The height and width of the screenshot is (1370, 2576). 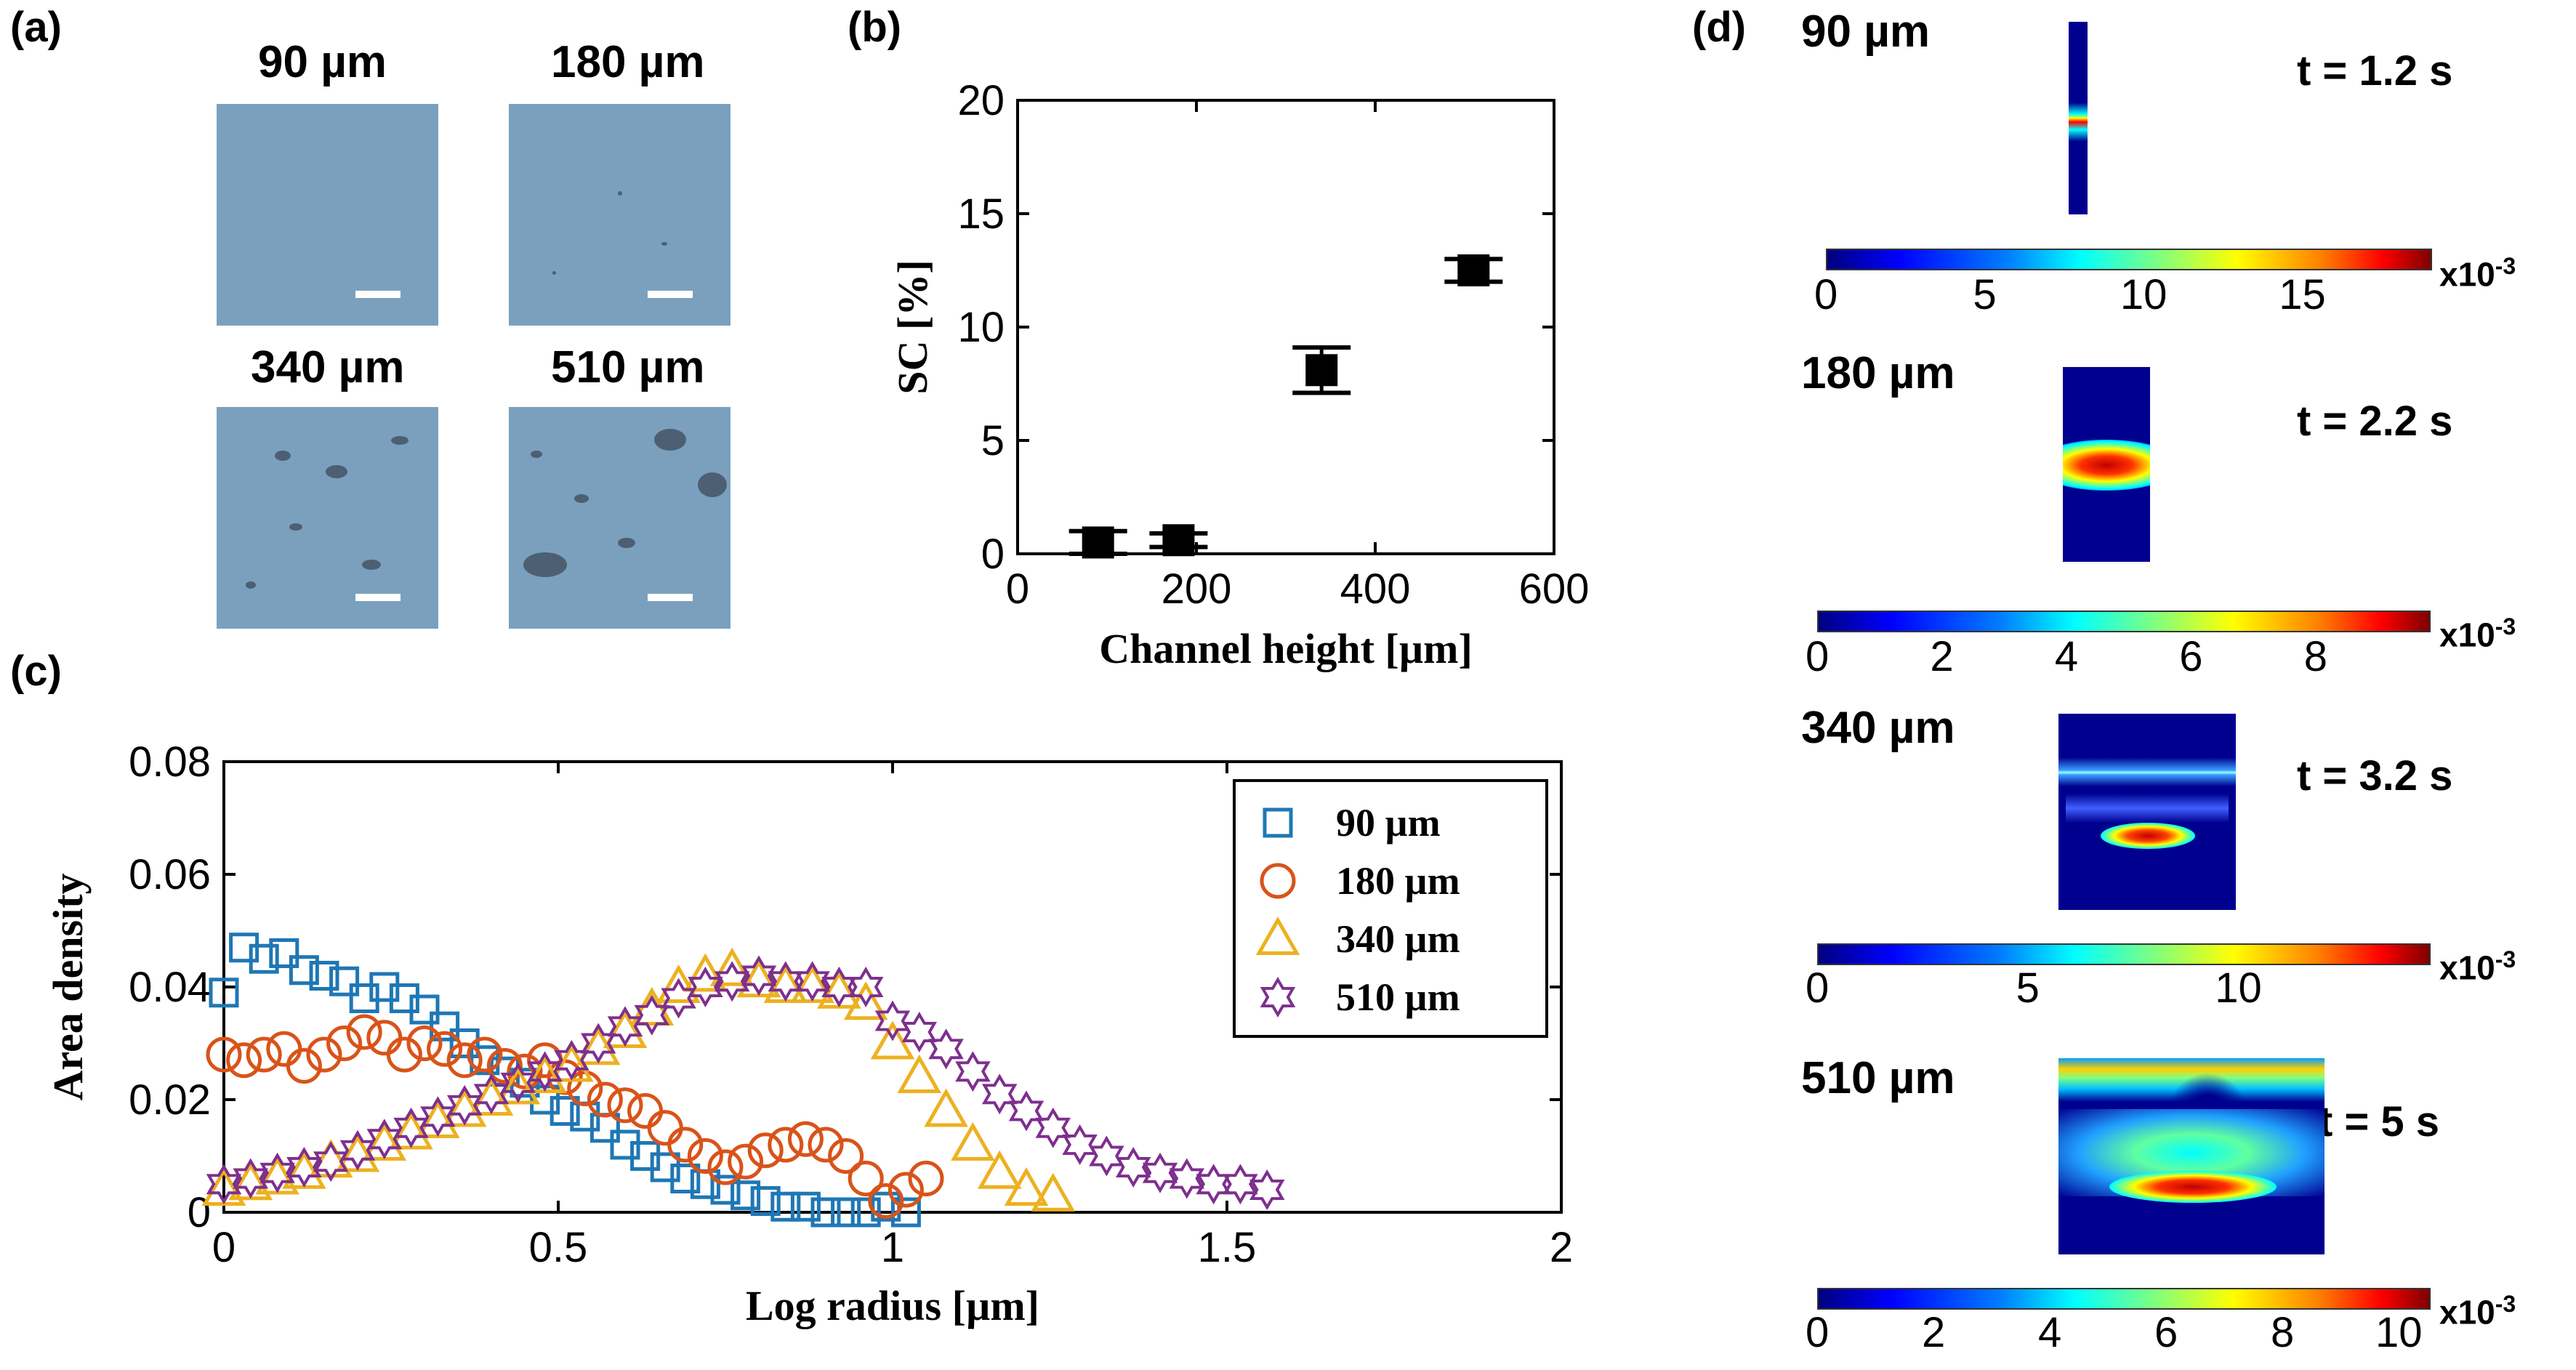 What do you see at coordinates (1878, 1078) in the screenshot?
I see `sim-label: 510 µm` at bounding box center [1878, 1078].